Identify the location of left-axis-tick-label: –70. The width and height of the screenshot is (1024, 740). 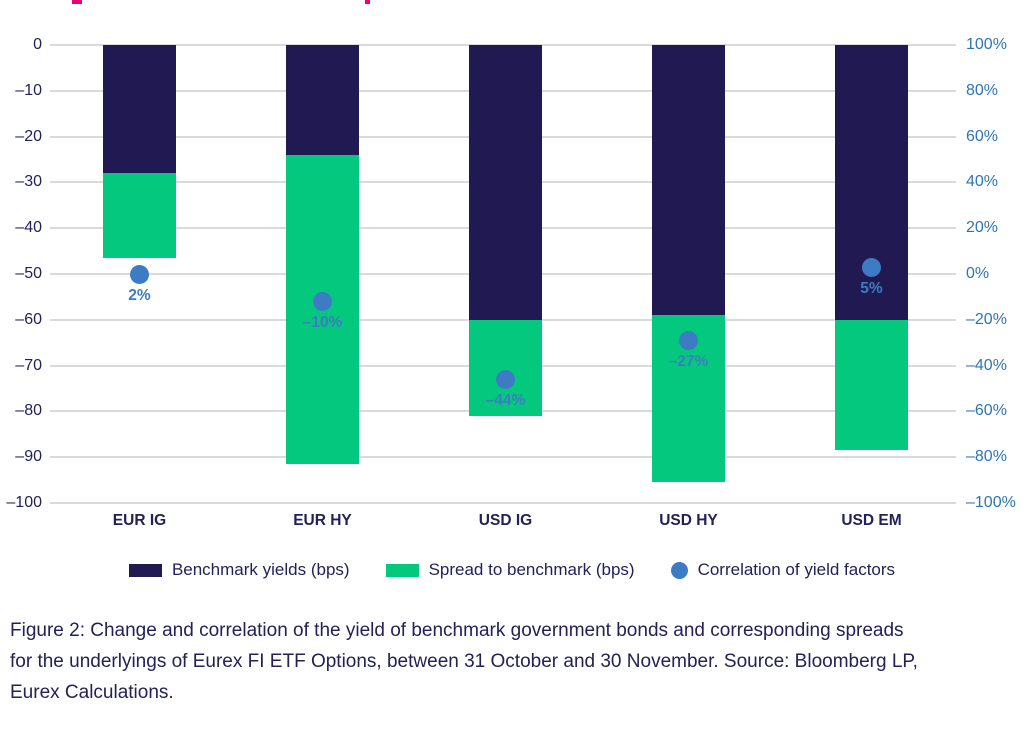
(28, 365).